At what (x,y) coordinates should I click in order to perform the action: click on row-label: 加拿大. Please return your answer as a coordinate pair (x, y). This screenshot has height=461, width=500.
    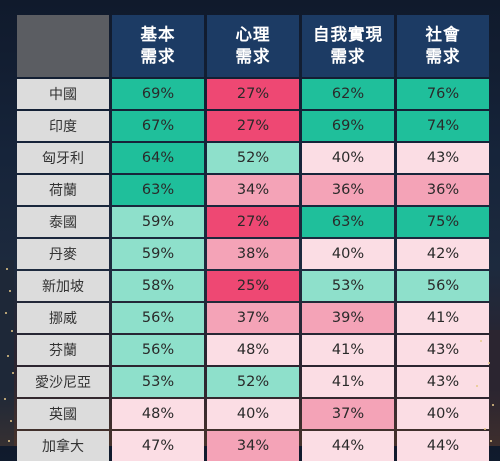
    Looking at the image, I should click on (63, 446).